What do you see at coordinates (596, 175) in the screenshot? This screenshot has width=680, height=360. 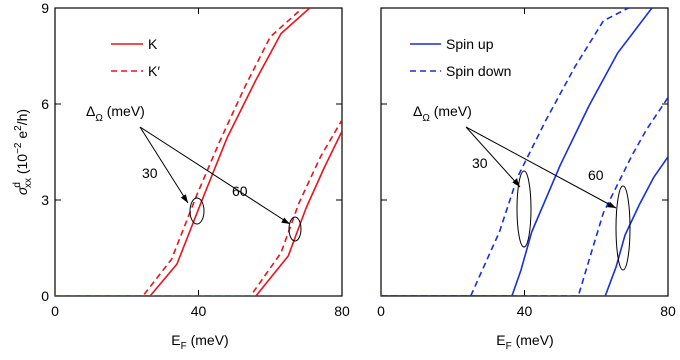 I see `right-annotation-60: 60` at bounding box center [596, 175].